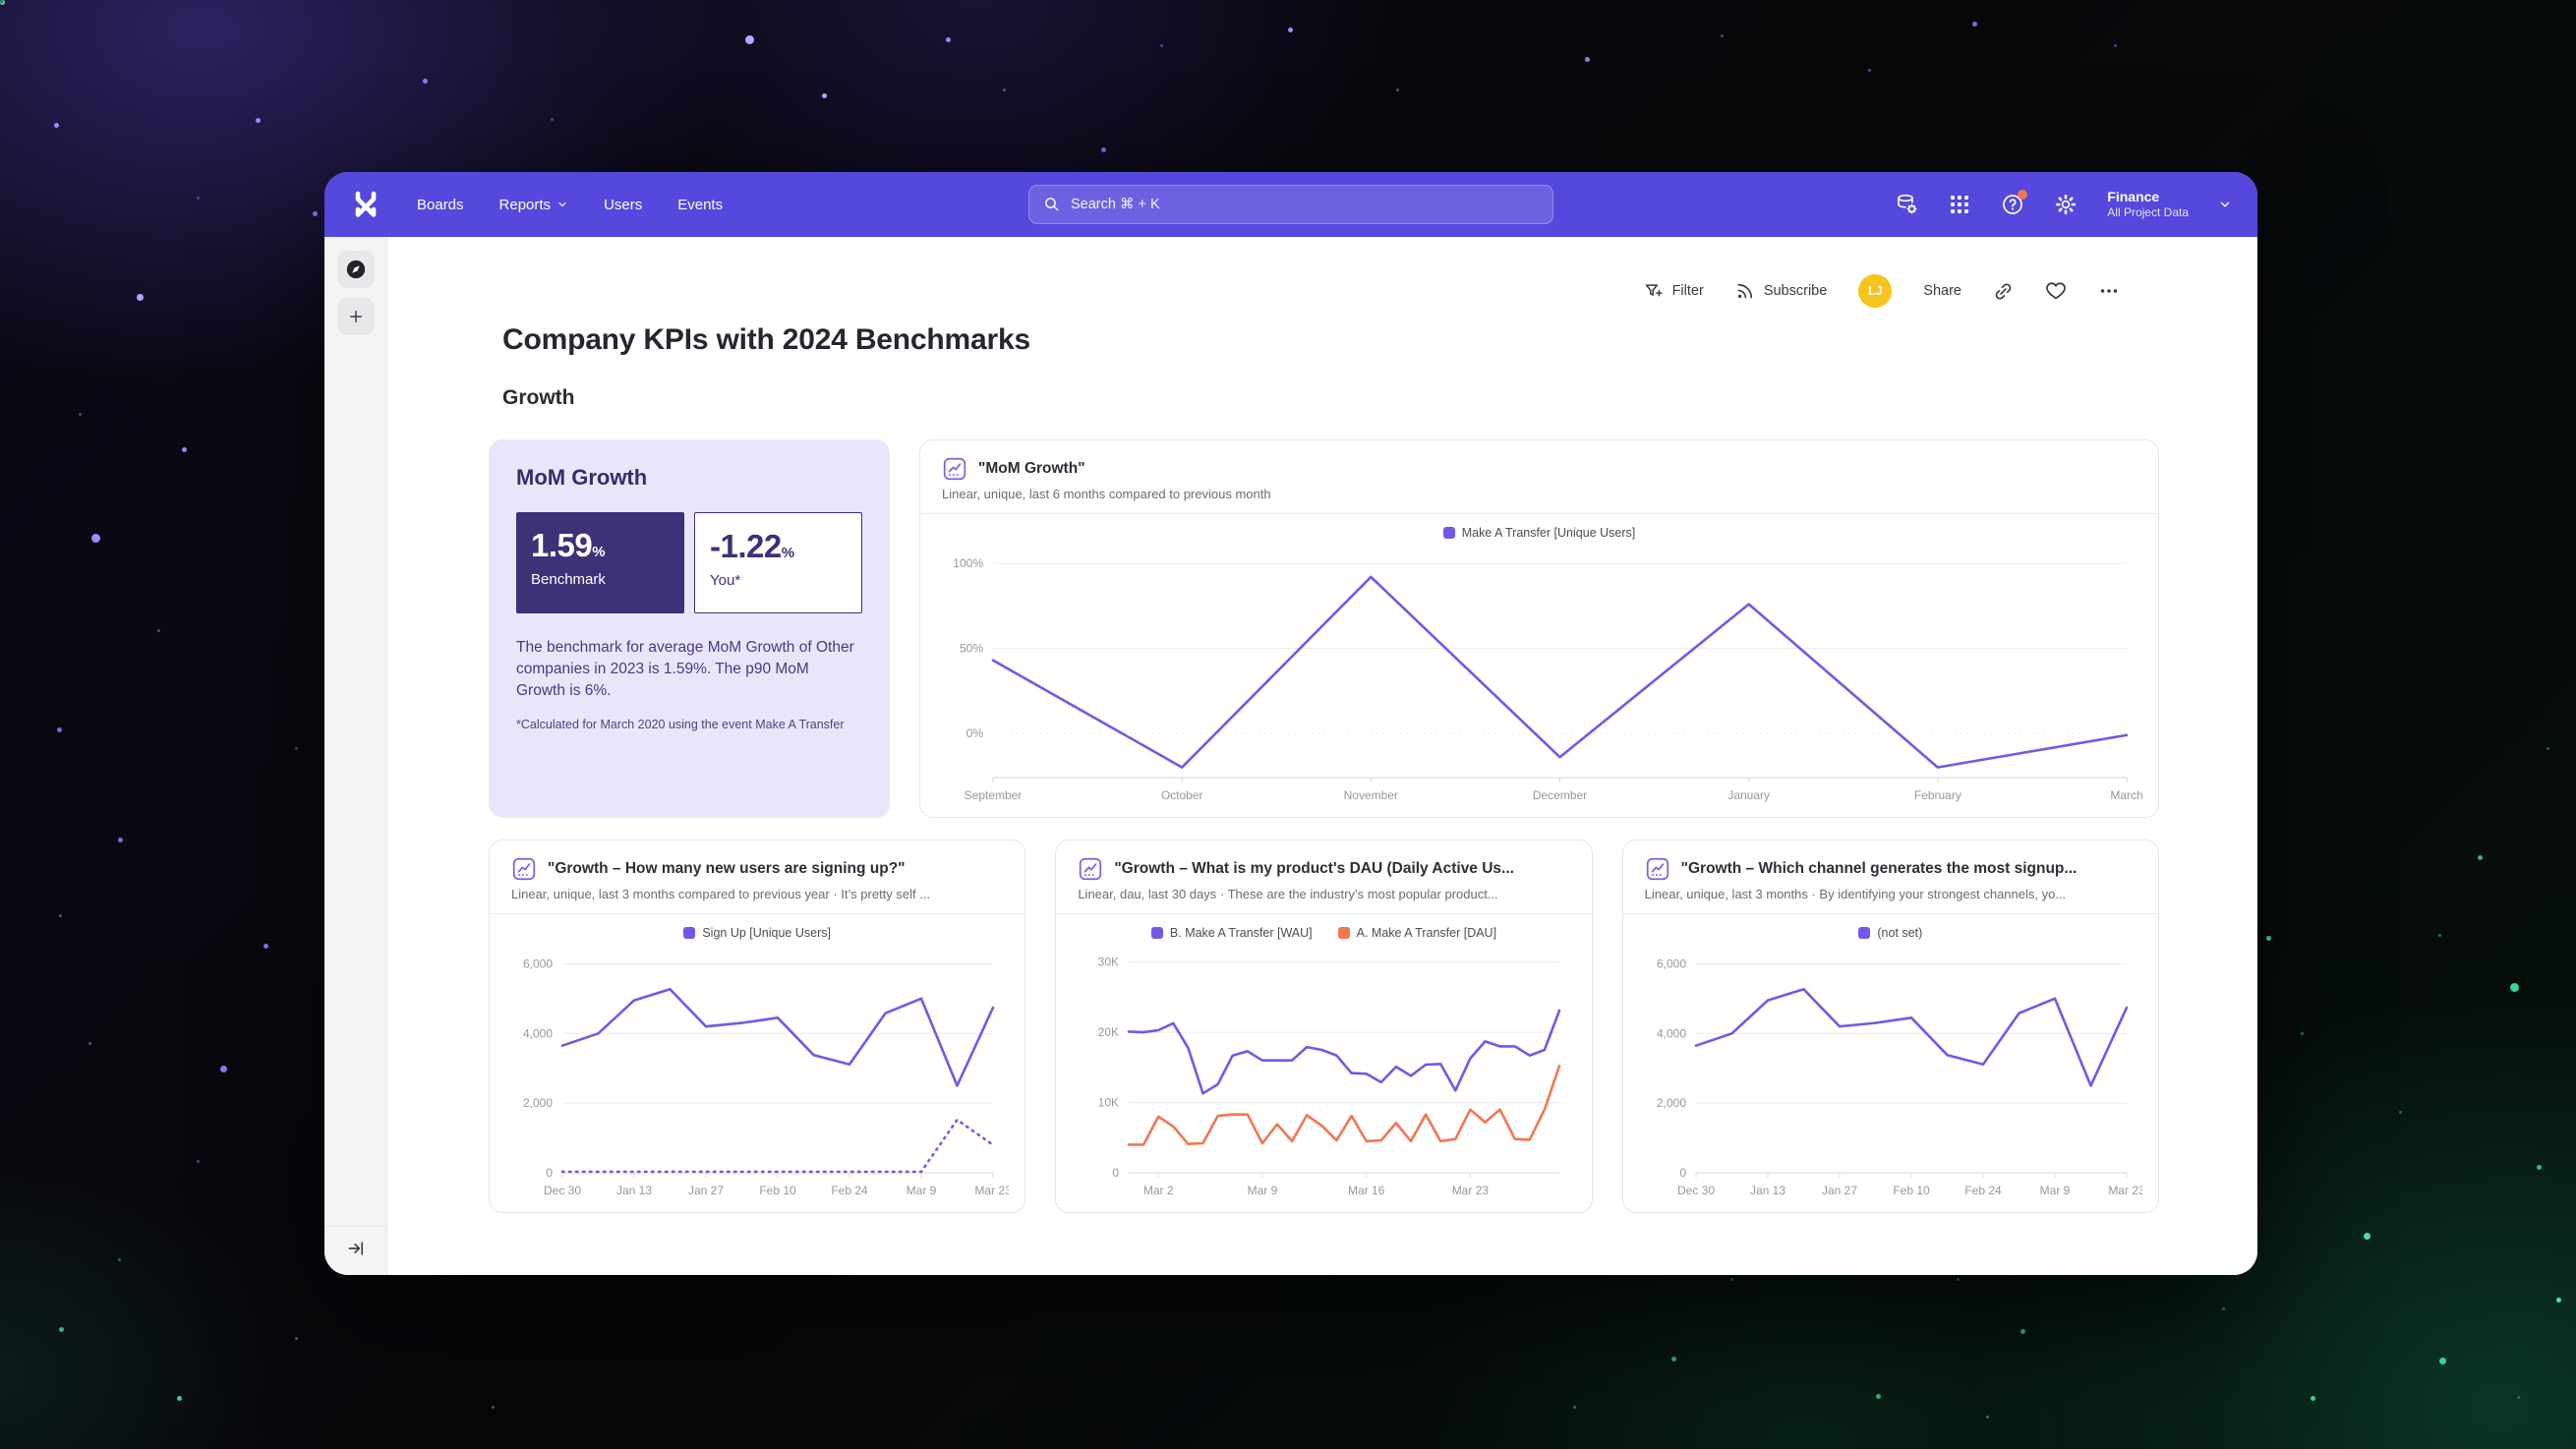 The image size is (2576, 1449). What do you see at coordinates (1983, 1191) in the screenshot?
I see `svg-text: Feb 24` at bounding box center [1983, 1191].